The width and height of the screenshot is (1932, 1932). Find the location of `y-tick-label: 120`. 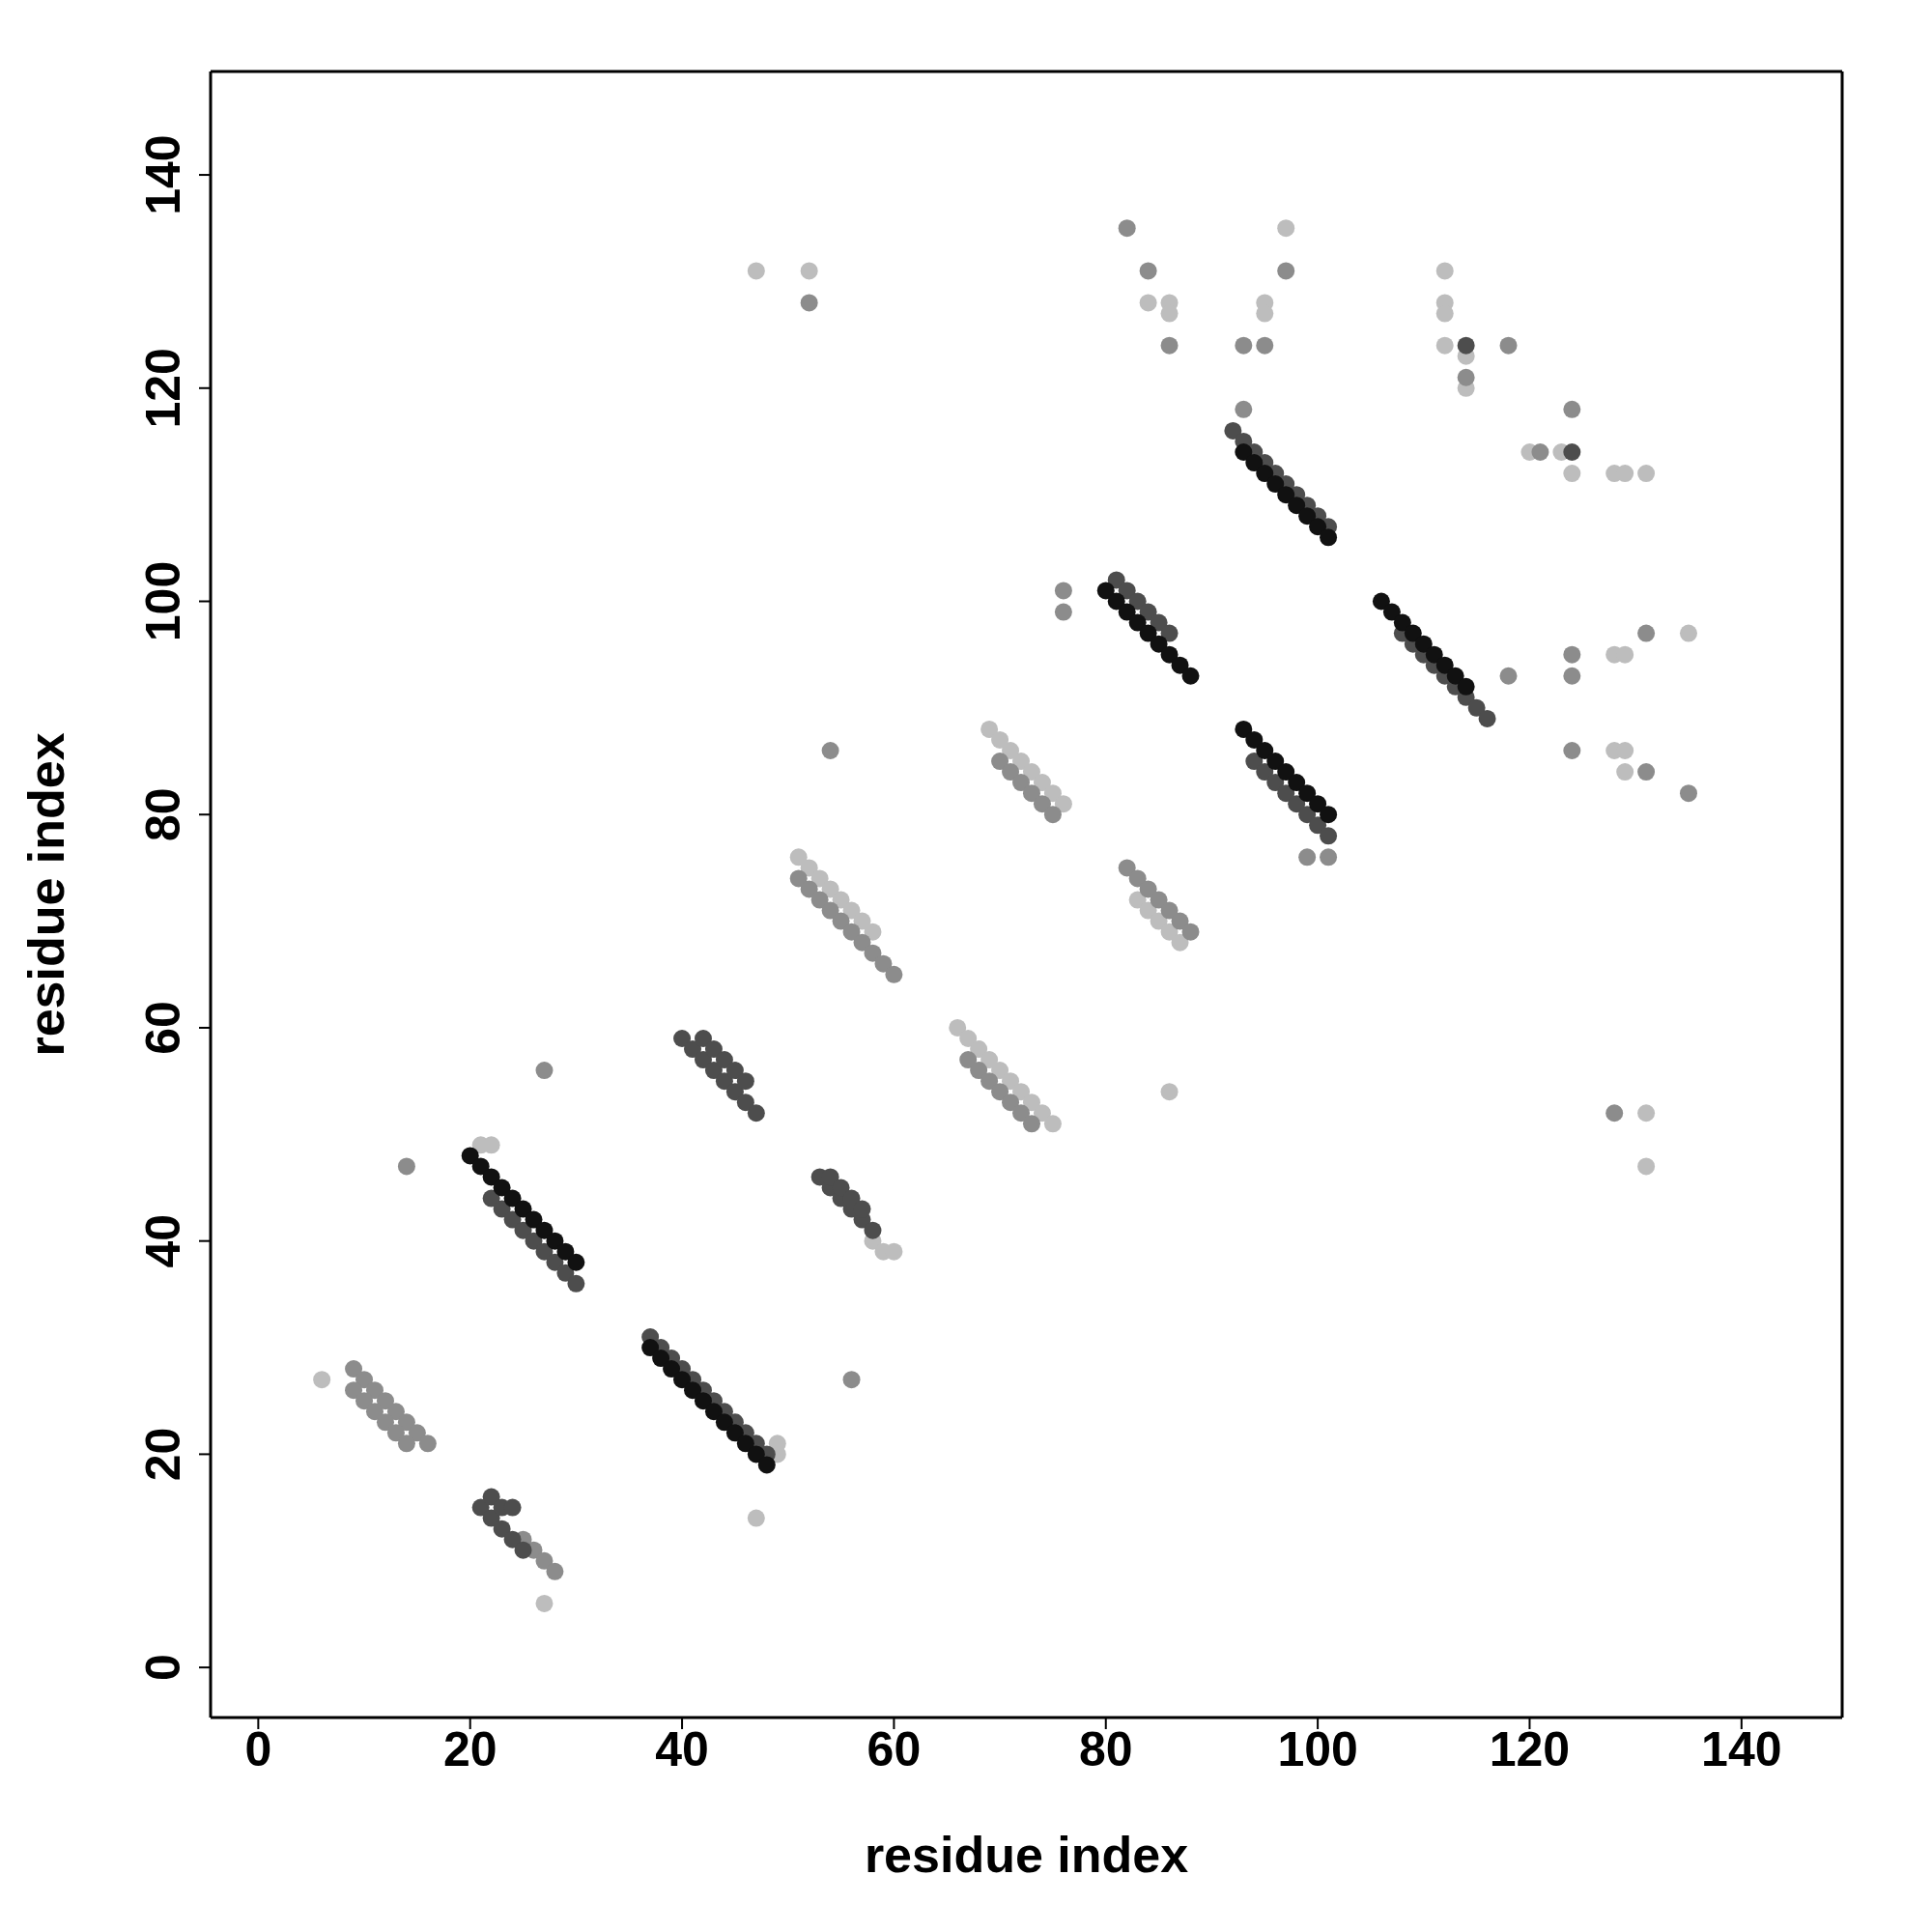

y-tick-label: 120 is located at coordinates (163, 388).